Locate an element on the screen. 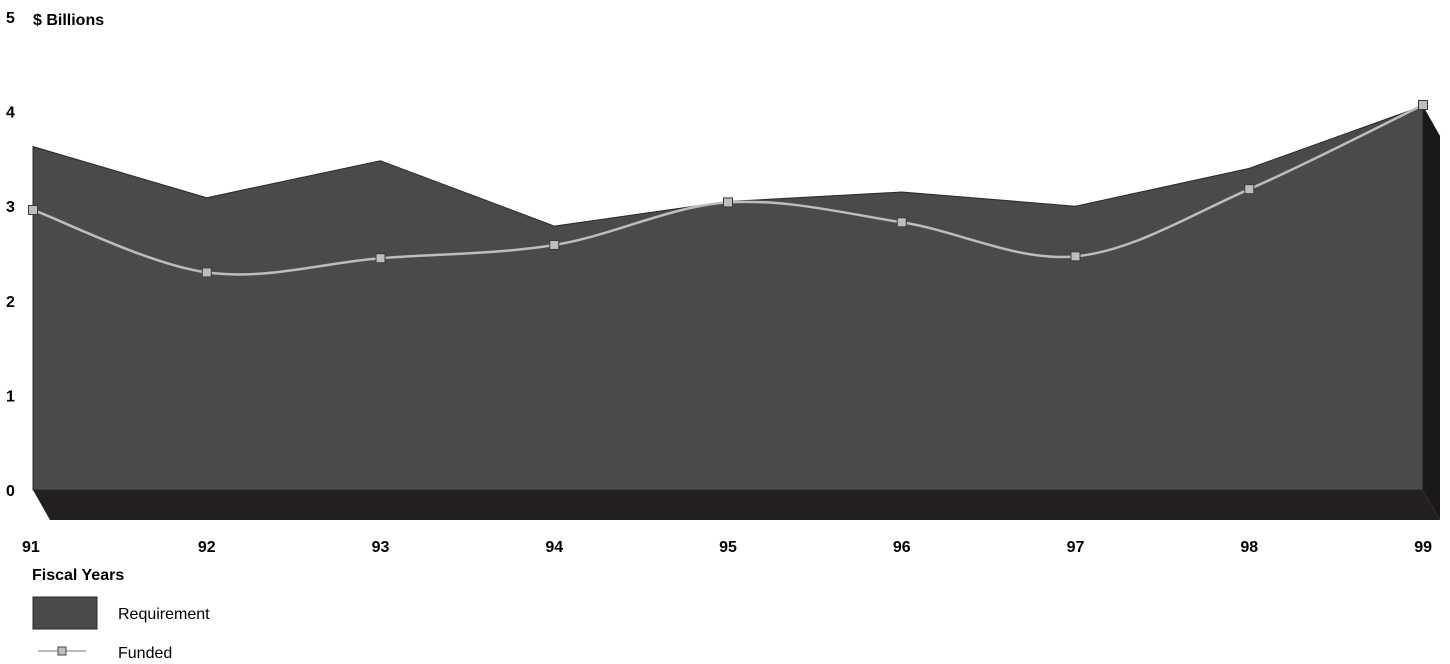 The width and height of the screenshot is (1450, 664). chart-floor is located at coordinates (736, 505).